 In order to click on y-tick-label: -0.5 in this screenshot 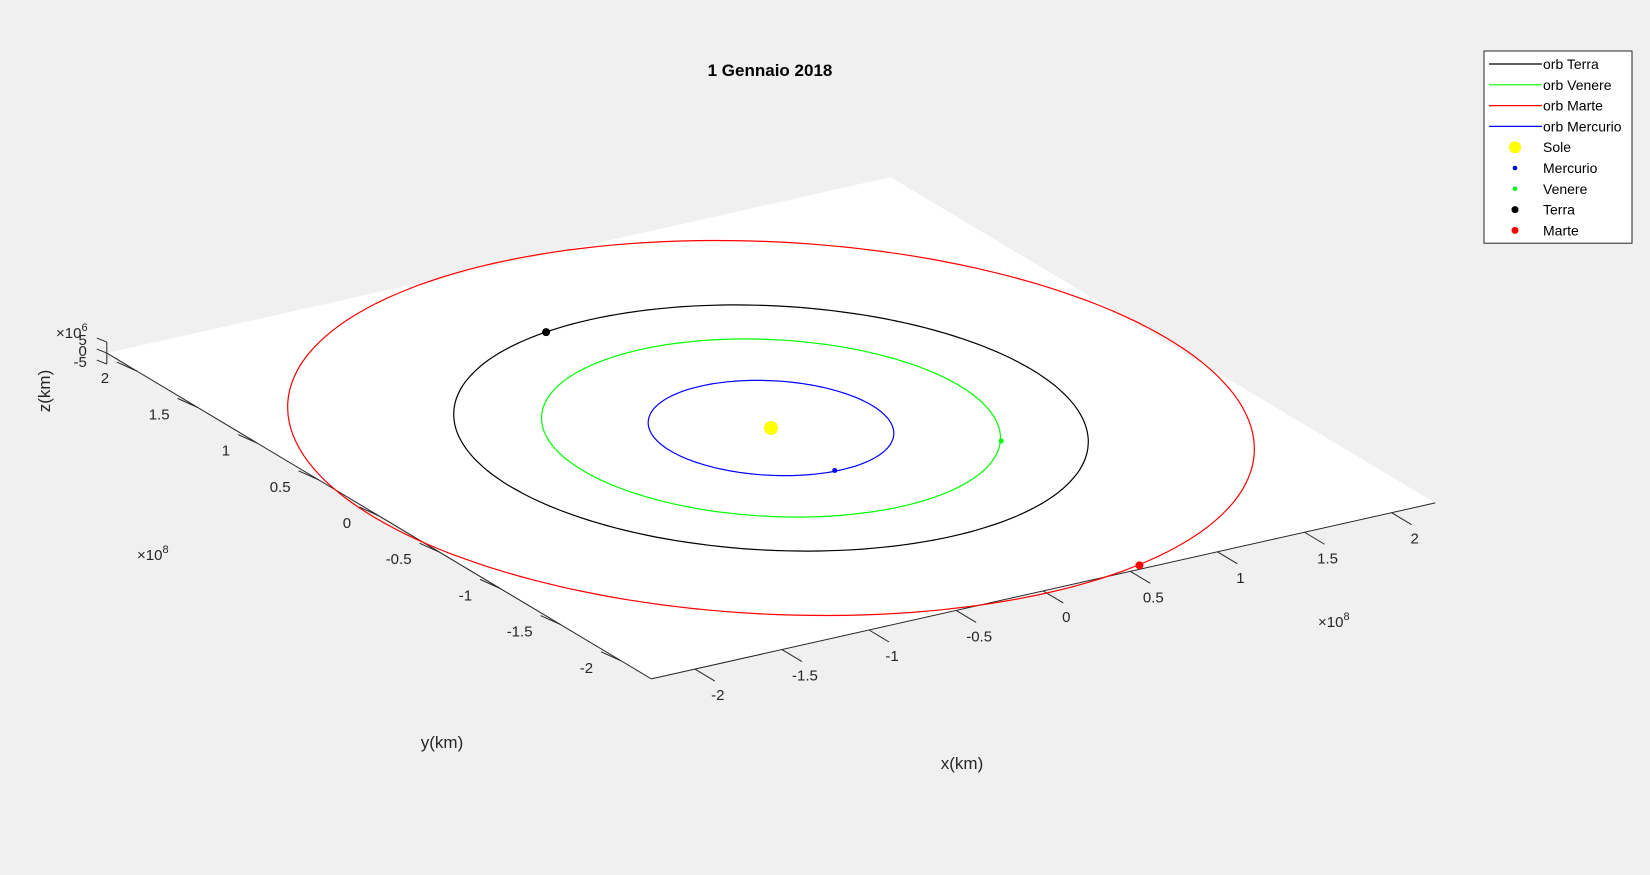, I will do `click(399, 559)`.